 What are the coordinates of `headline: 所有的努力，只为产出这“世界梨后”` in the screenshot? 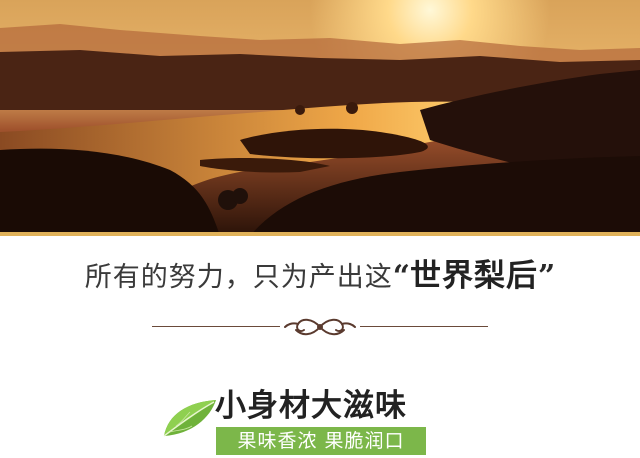 It's located at (320, 272).